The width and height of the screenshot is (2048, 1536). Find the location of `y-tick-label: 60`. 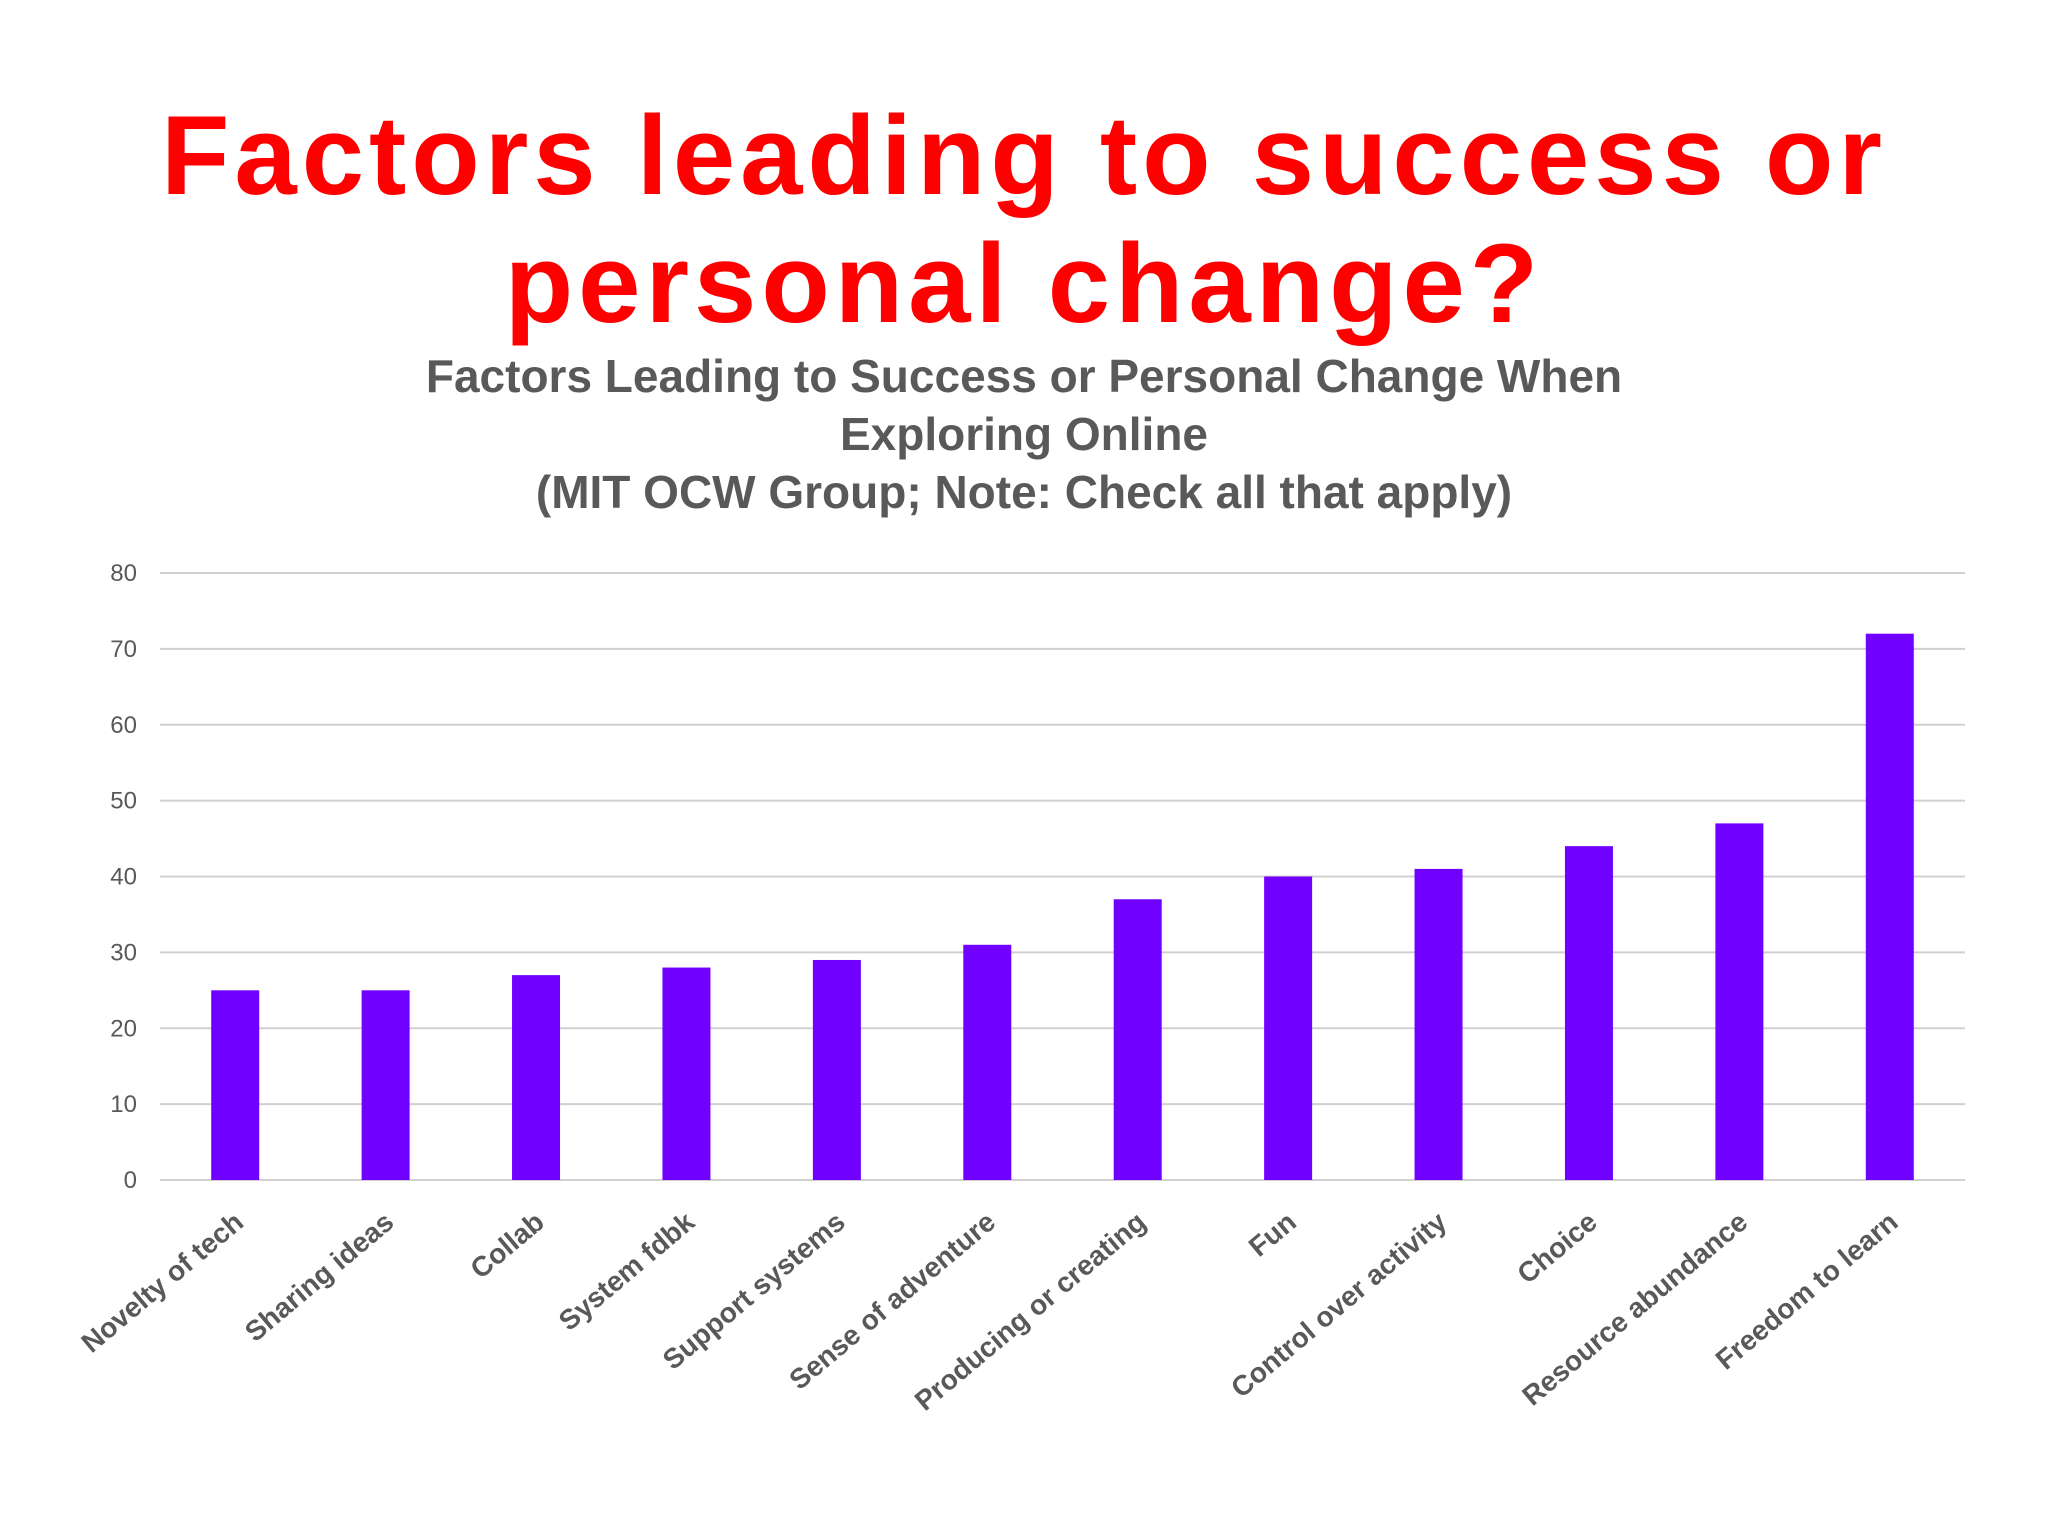

y-tick-label: 60 is located at coordinates (123, 725).